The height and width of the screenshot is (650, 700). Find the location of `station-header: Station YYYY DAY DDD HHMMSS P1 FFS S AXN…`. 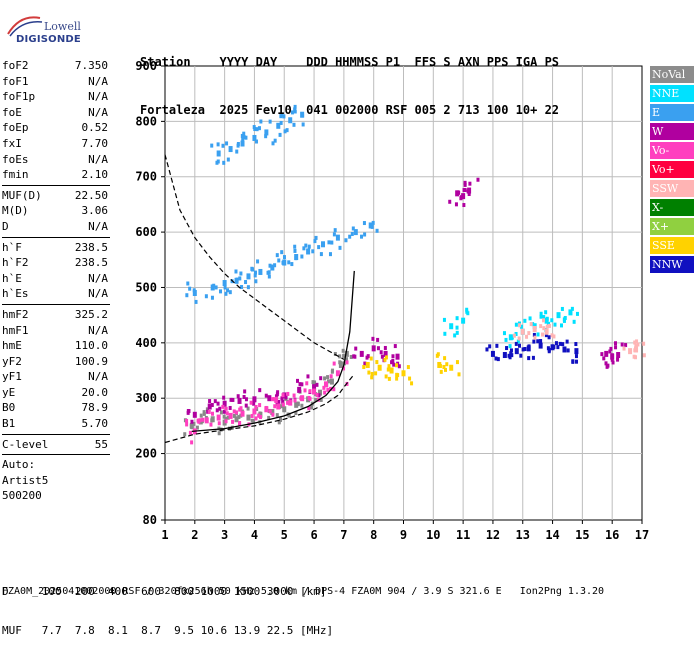

station-header: Station YYYY DAY DDD HHMMSS P1 FFS S AXN… is located at coordinates (349, 78).